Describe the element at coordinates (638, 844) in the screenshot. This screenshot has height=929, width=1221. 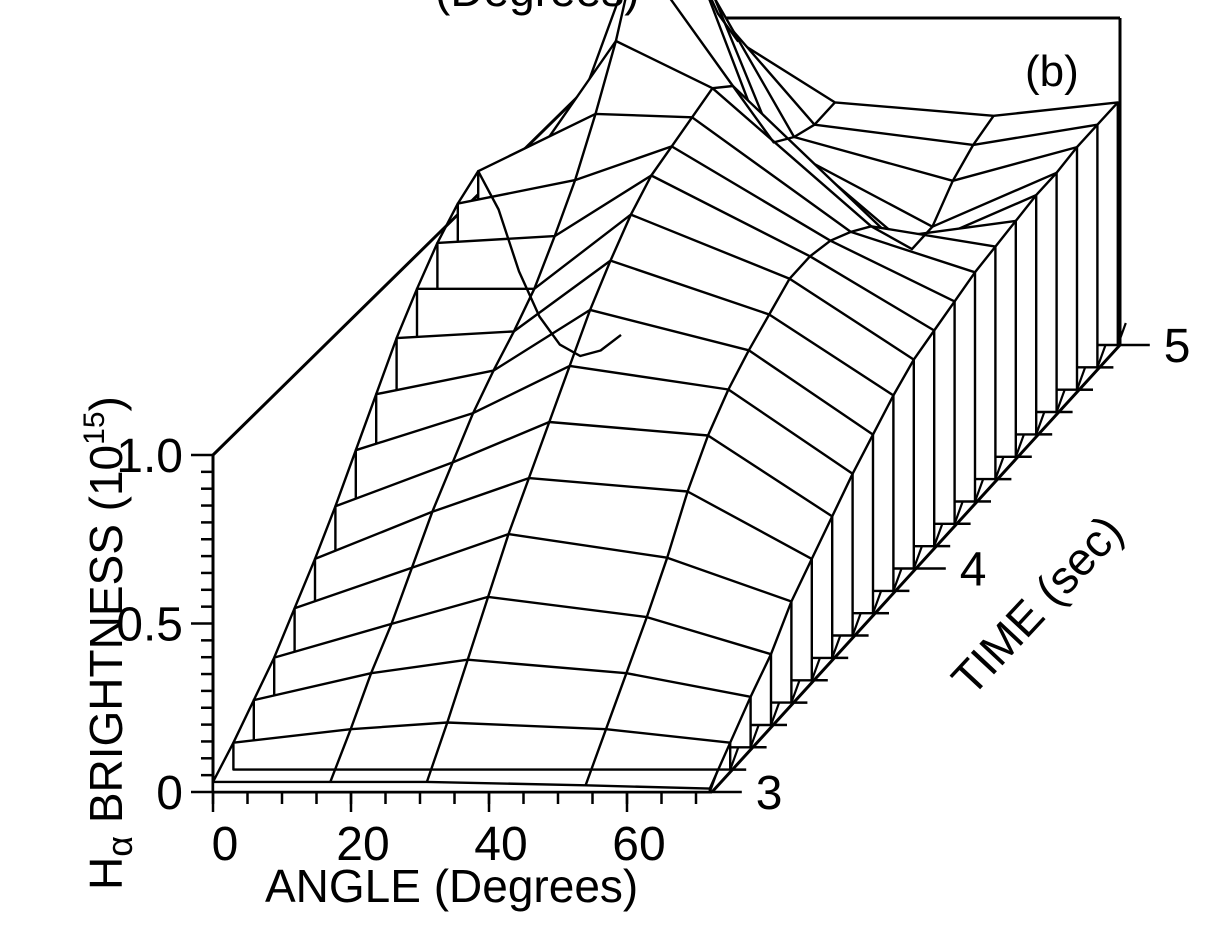
I see `x-tick-label: 60` at that location.